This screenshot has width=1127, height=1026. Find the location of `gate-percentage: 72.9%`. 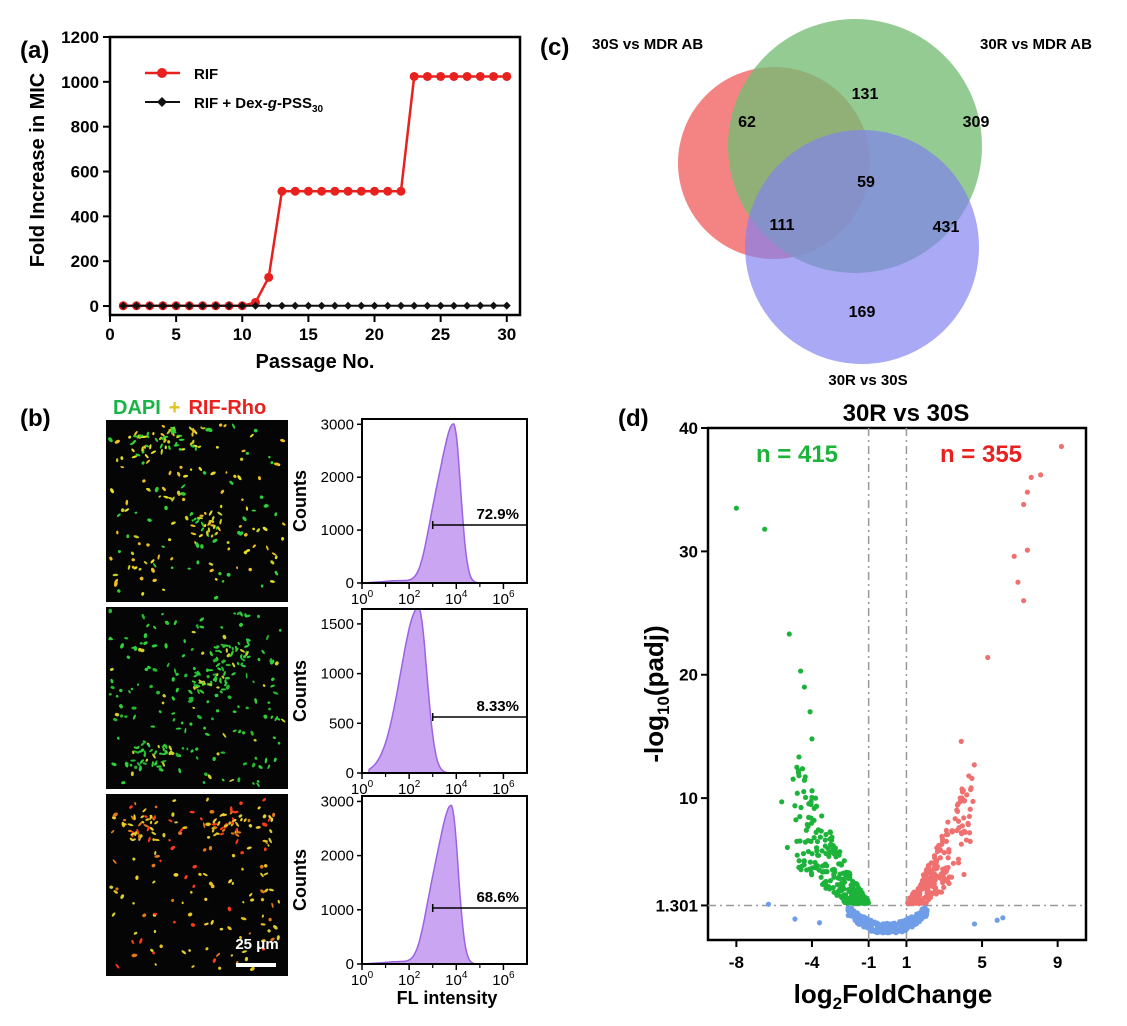

gate-percentage: 72.9% is located at coordinates (497, 514).